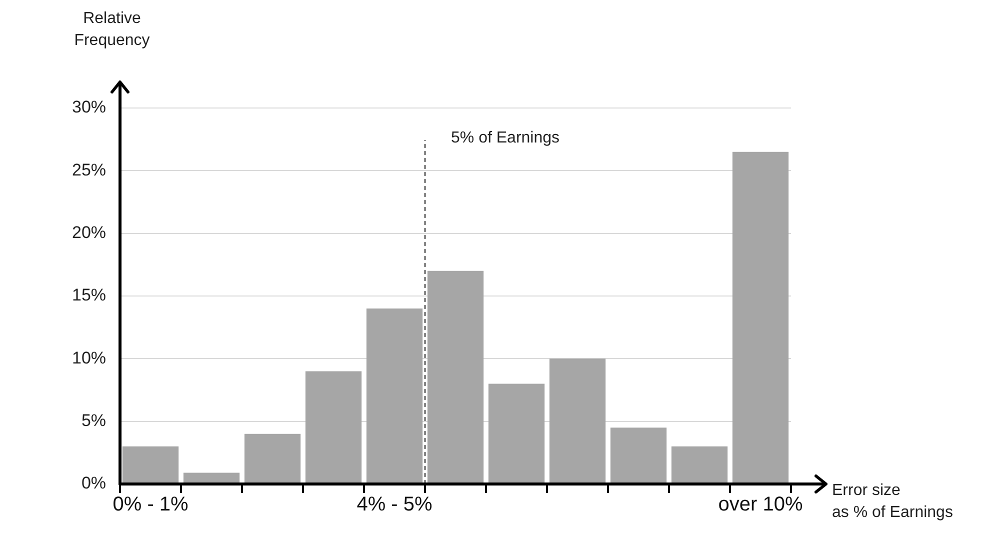  Describe the element at coordinates (93, 420) in the screenshot. I see `y-tick-label: 5%` at that location.